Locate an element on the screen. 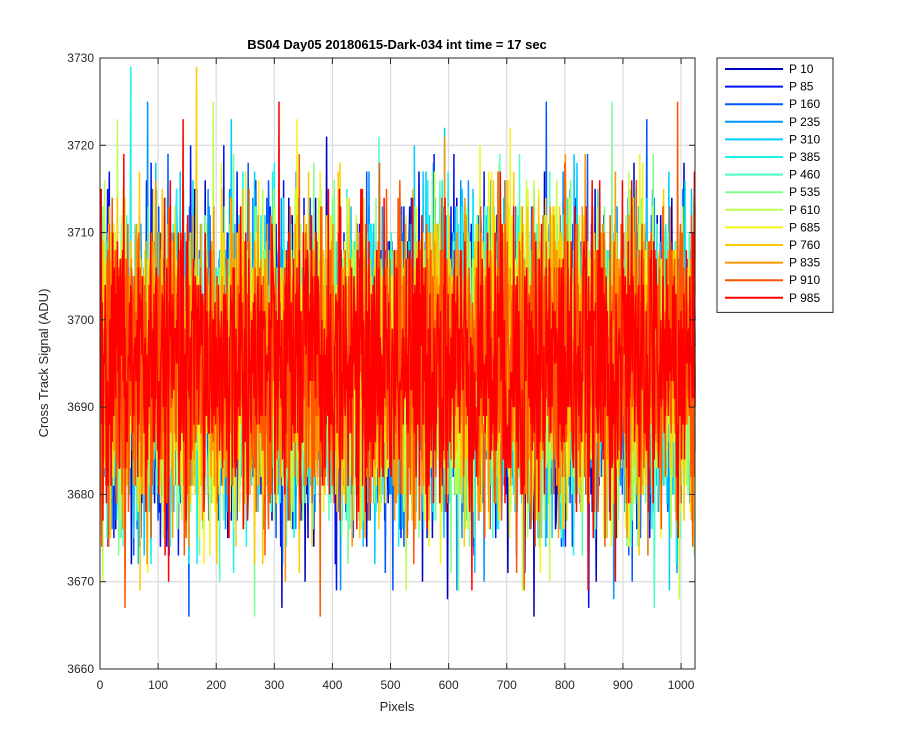 The width and height of the screenshot is (900, 750). x-tick-label: 800 is located at coordinates (565, 685).